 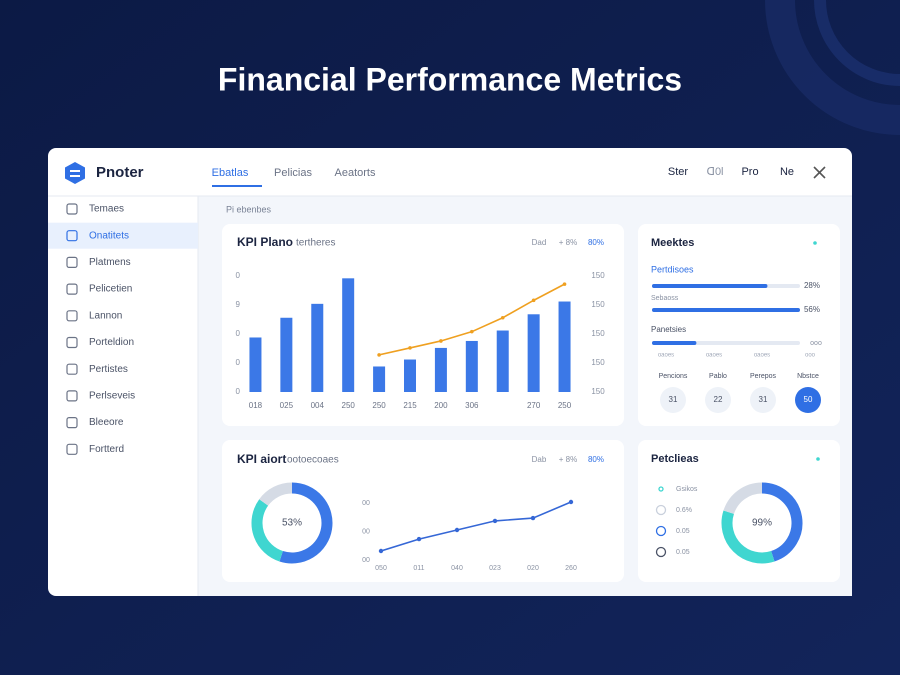 I want to click on sidebar-item: Pelicetien, so click(x=110, y=289).